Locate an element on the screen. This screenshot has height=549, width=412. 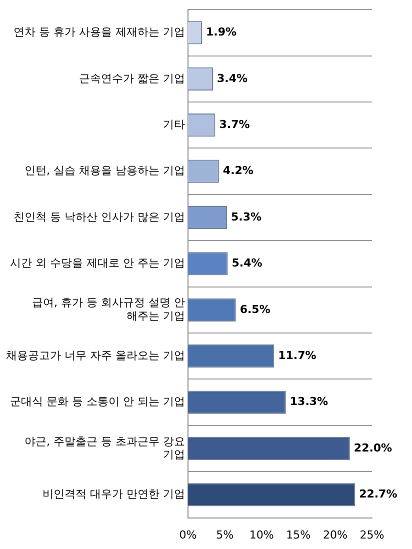
y-tick-label: 비인격적 대우가 만연한 기업 is located at coordinates (113, 494).